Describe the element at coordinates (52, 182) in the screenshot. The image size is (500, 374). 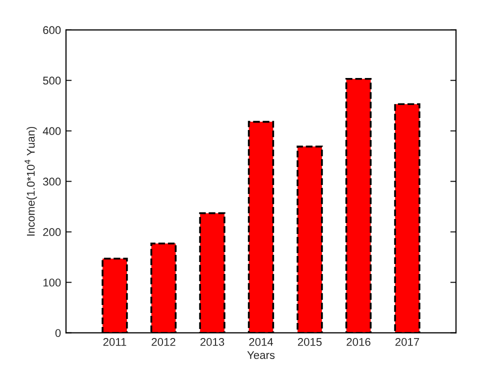
I see `y-tick-label: 300` at that location.